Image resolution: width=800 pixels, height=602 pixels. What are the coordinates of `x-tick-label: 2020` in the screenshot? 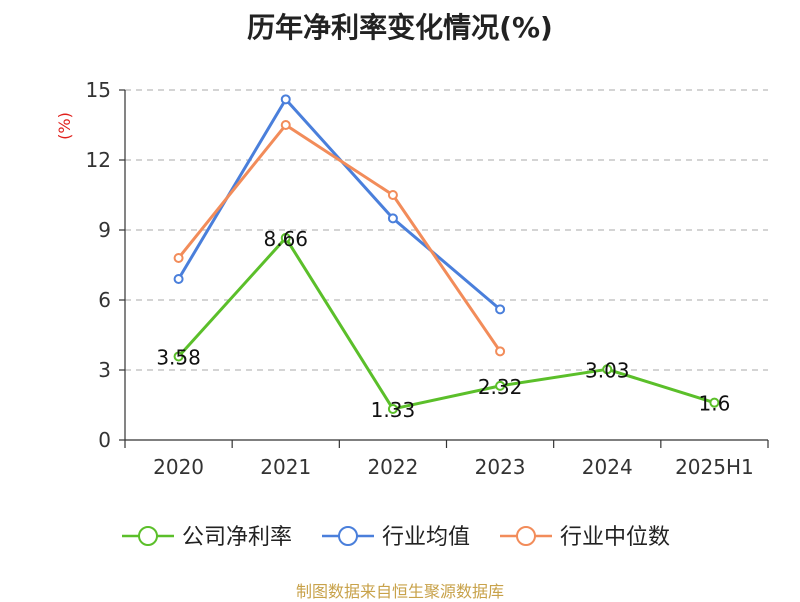 It's located at (178, 467).